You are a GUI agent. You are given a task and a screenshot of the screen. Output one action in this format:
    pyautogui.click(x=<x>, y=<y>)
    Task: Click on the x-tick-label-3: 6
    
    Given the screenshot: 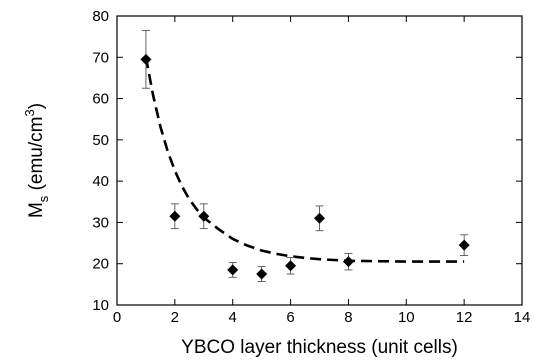 What is the action you would take?
    pyautogui.click(x=290, y=317)
    